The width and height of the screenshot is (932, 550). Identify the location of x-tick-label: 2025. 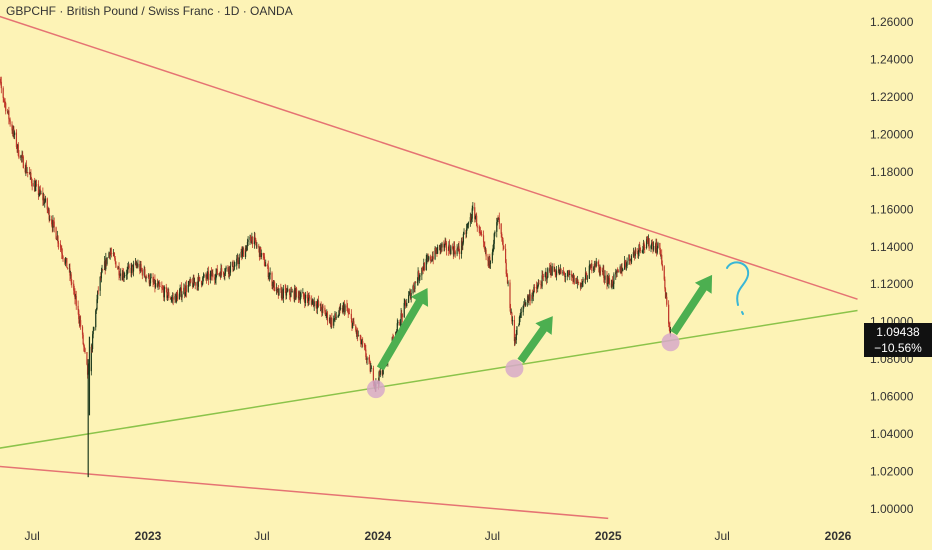
(608, 536).